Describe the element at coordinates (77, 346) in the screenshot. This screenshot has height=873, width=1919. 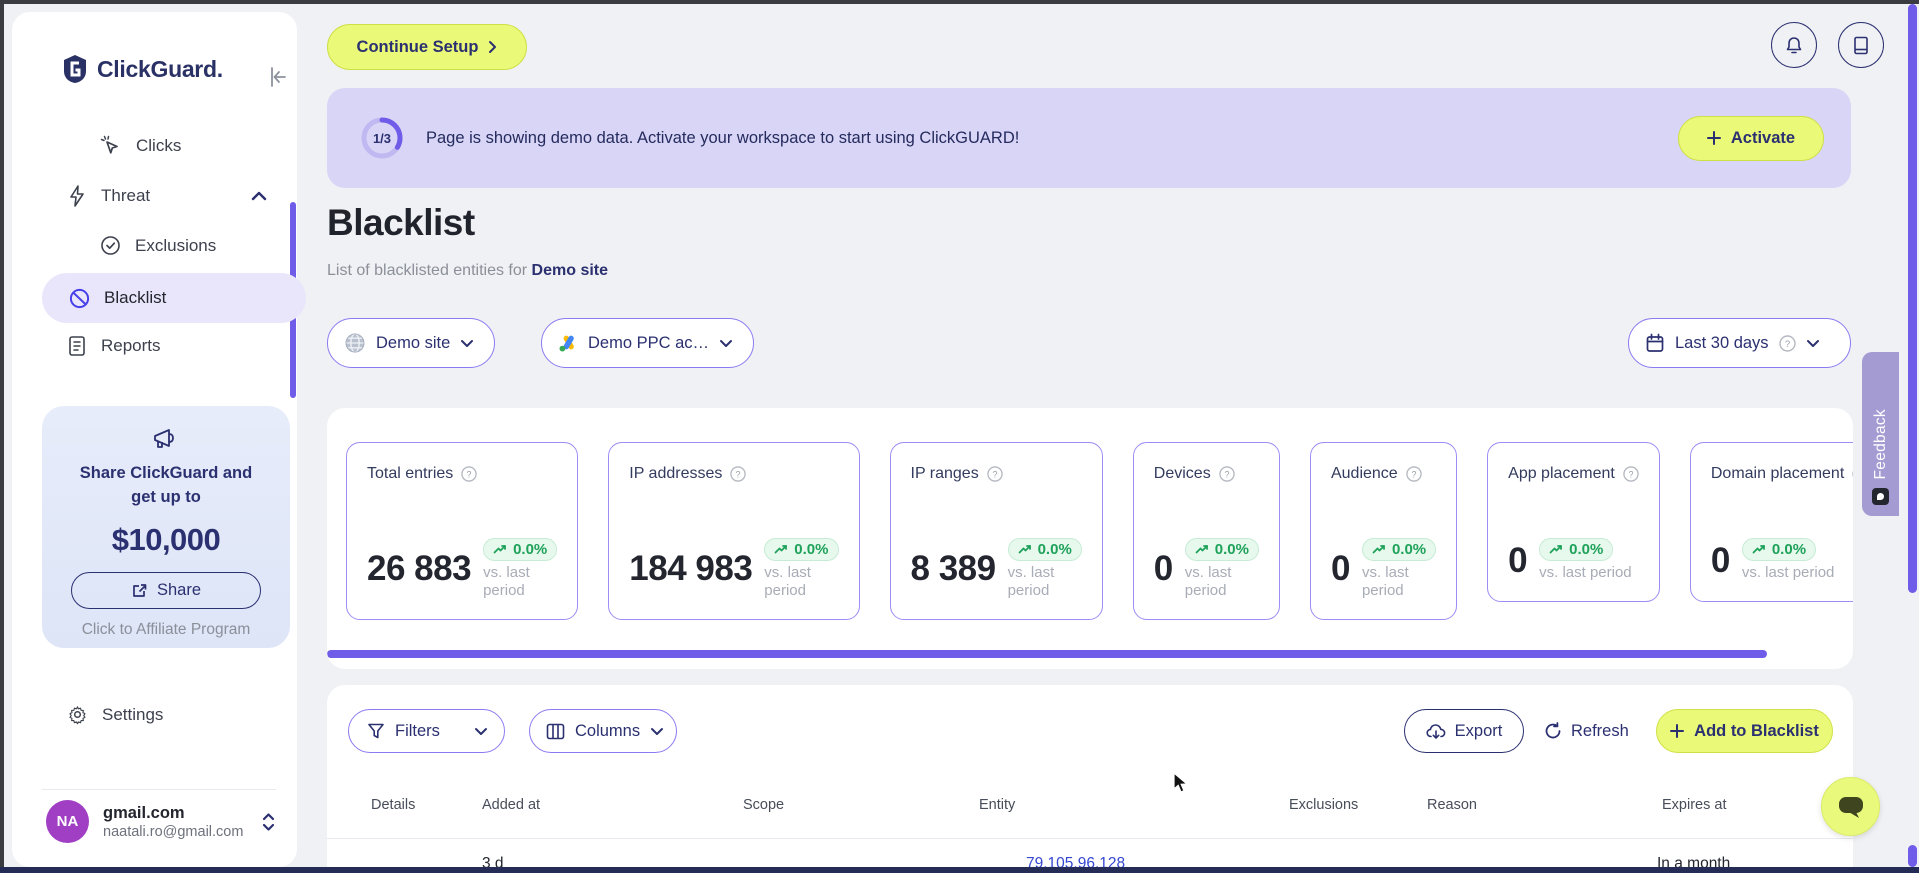
I see `report-doc-icon` at that location.